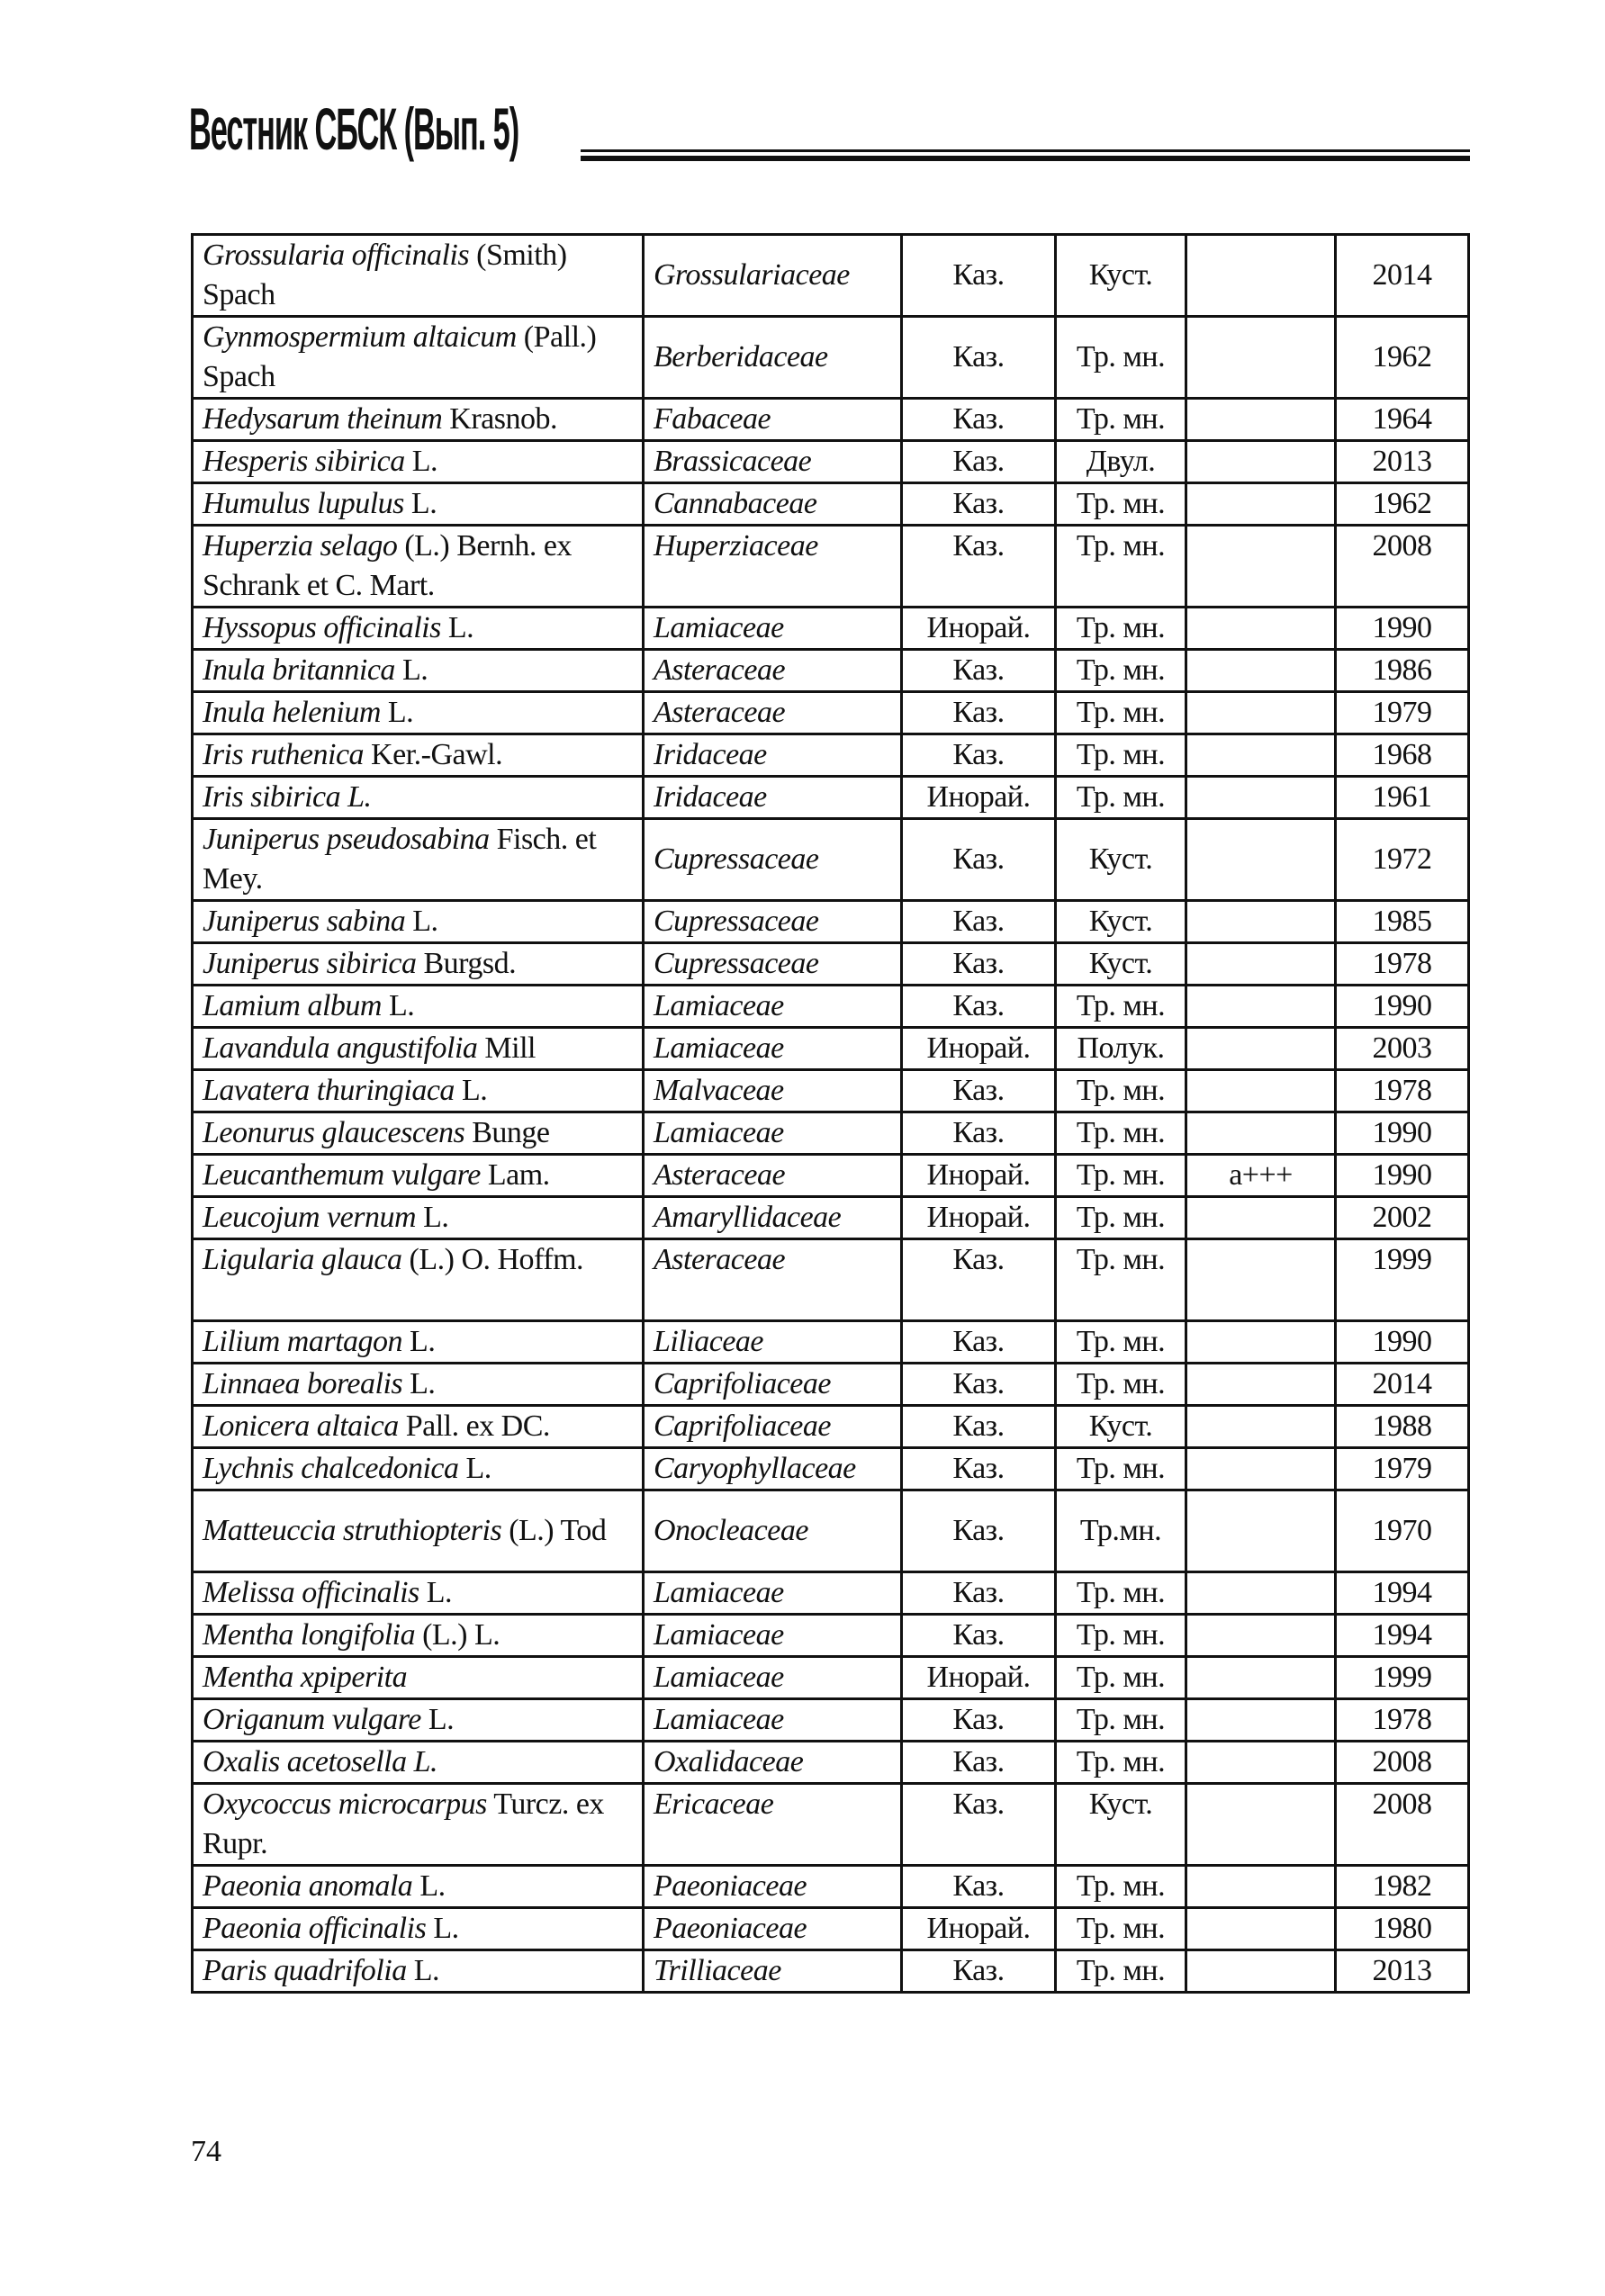 Image resolution: width=1605 pixels, height=2296 pixels. I want to click on page-number: 74, so click(206, 2151).